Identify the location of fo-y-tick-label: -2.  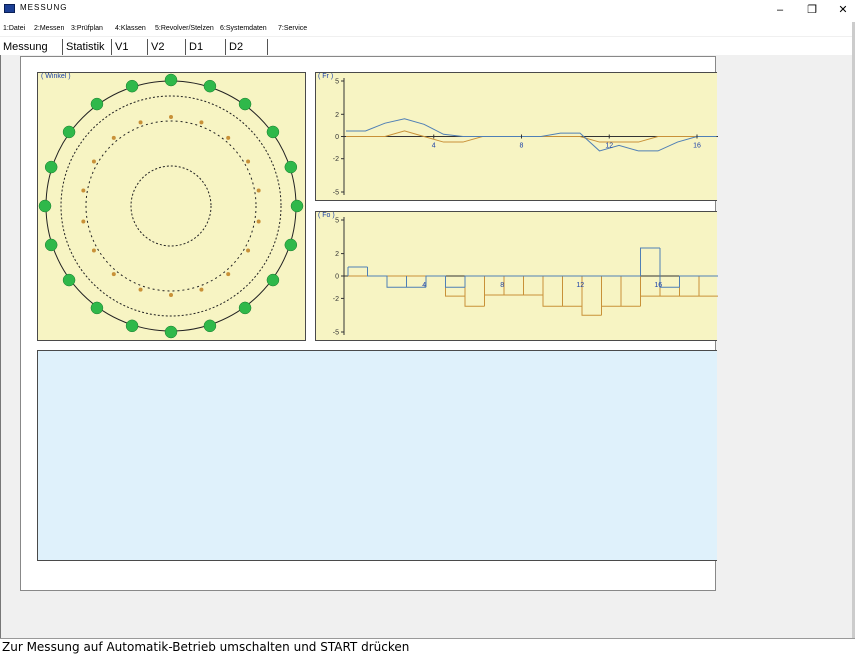
(336, 299).